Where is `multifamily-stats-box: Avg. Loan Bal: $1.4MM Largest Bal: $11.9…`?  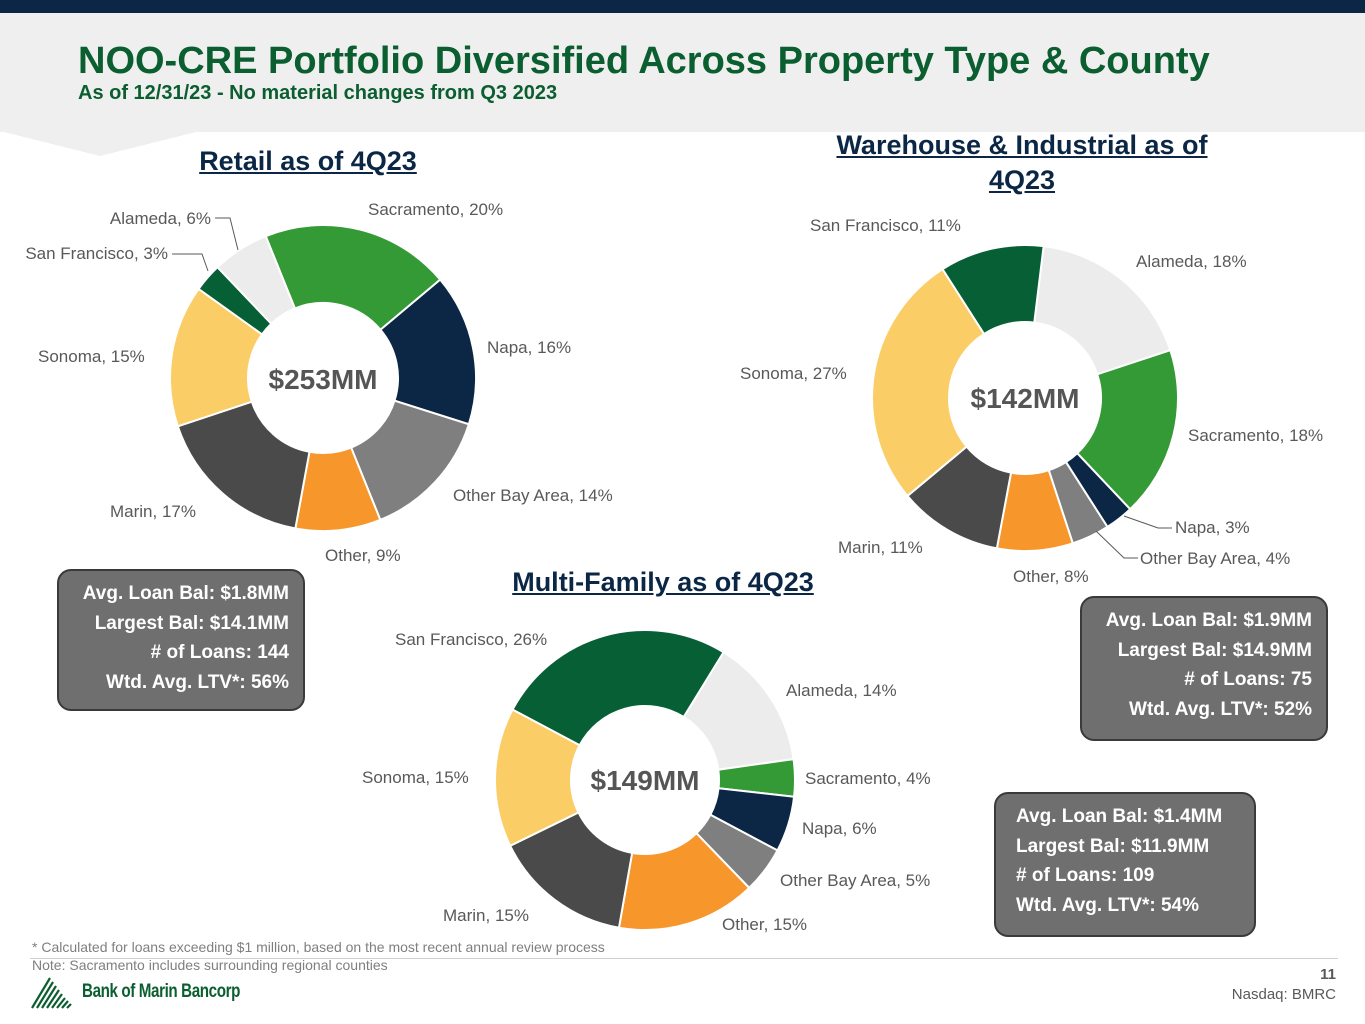
multifamily-stats-box: Avg. Loan Bal: $1.4MM Largest Bal: $11.9… is located at coordinates (1125, 864).